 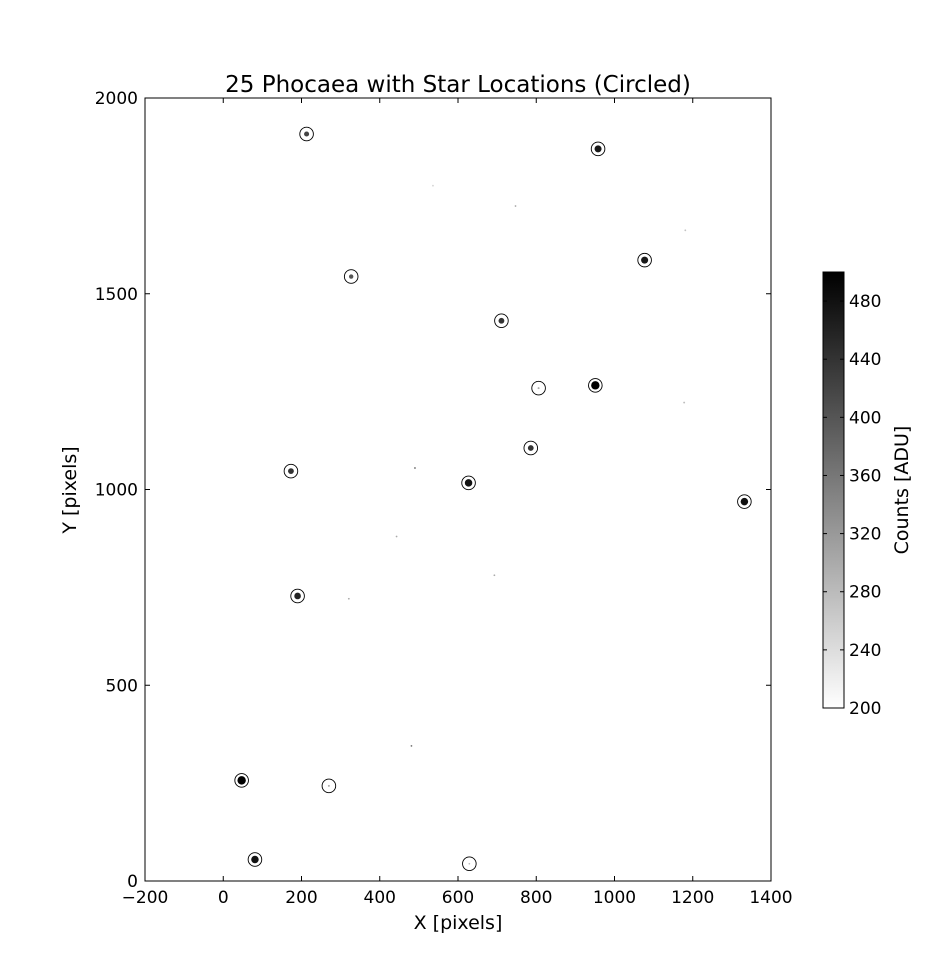 I want to click on colorbar-label: Counts [ADU], so click(x=902, y=490).